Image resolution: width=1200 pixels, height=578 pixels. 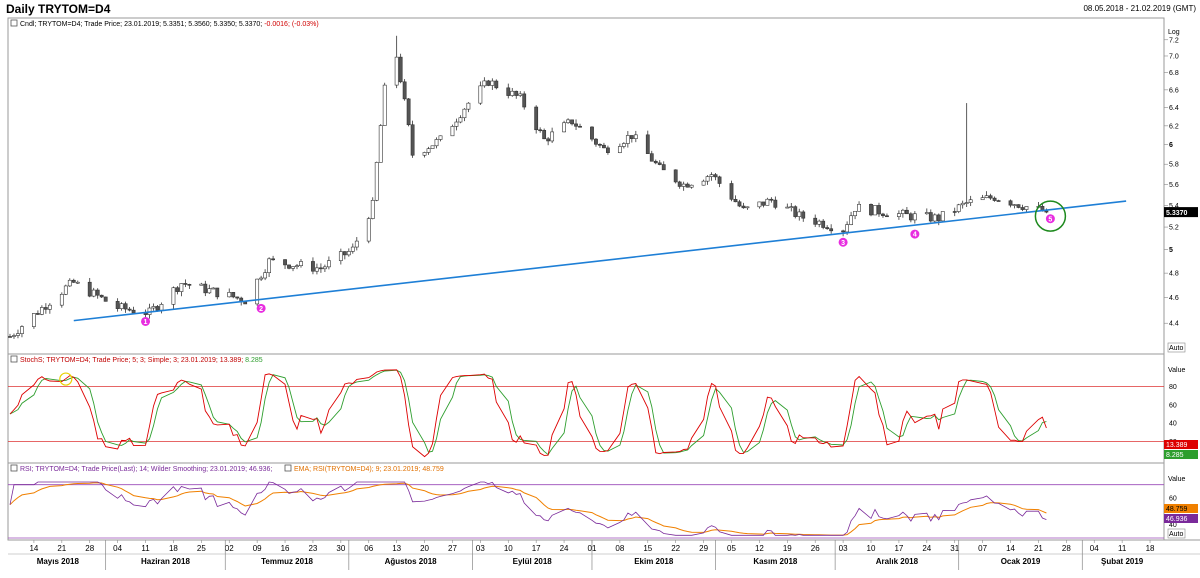 What do you see at coordinates (1174, 90) in the screenshot?
I see `price-tick-label: 6.6` at bounding box center [1174, 90].